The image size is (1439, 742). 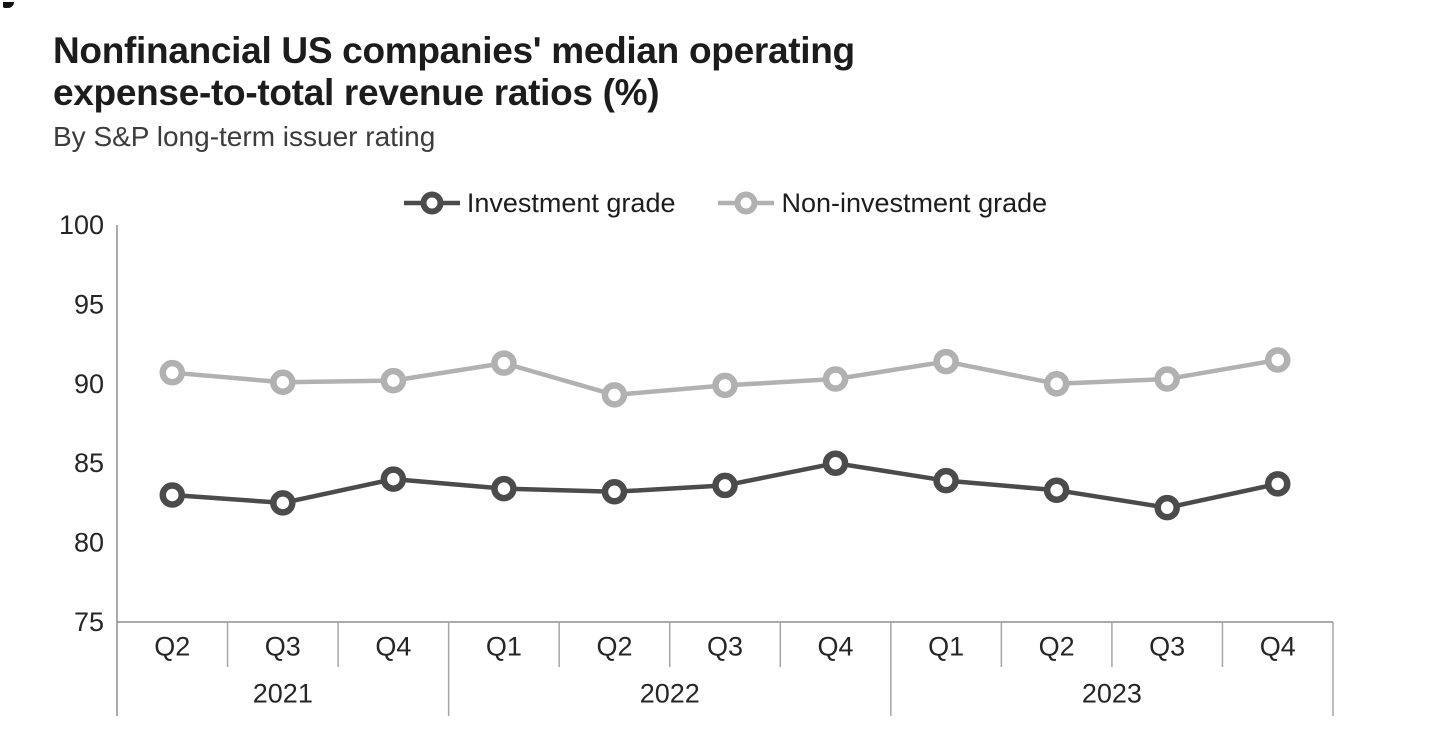 What do you see at coordinates (89, 384) in the screenshot?
I see `y-axis-tick-label-90: 90` at bounding box center [89, 384].